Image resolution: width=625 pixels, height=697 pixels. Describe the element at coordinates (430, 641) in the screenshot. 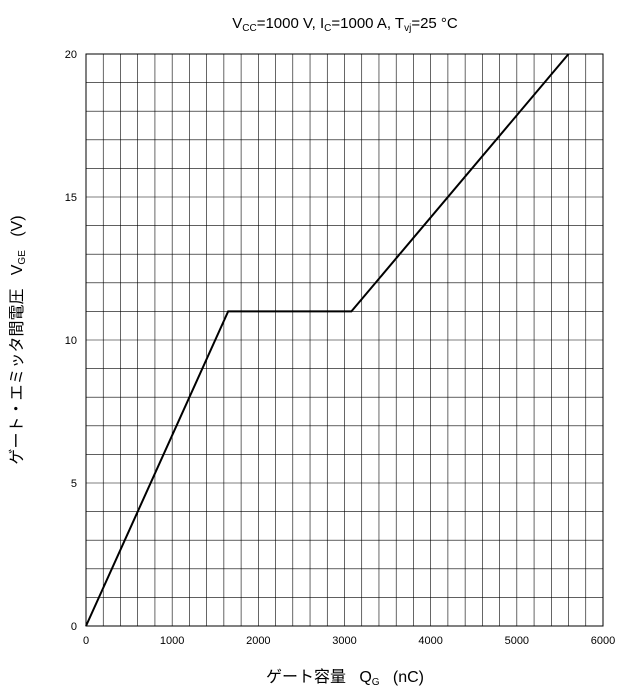

I see `x-tick-label: 4000` at that location.